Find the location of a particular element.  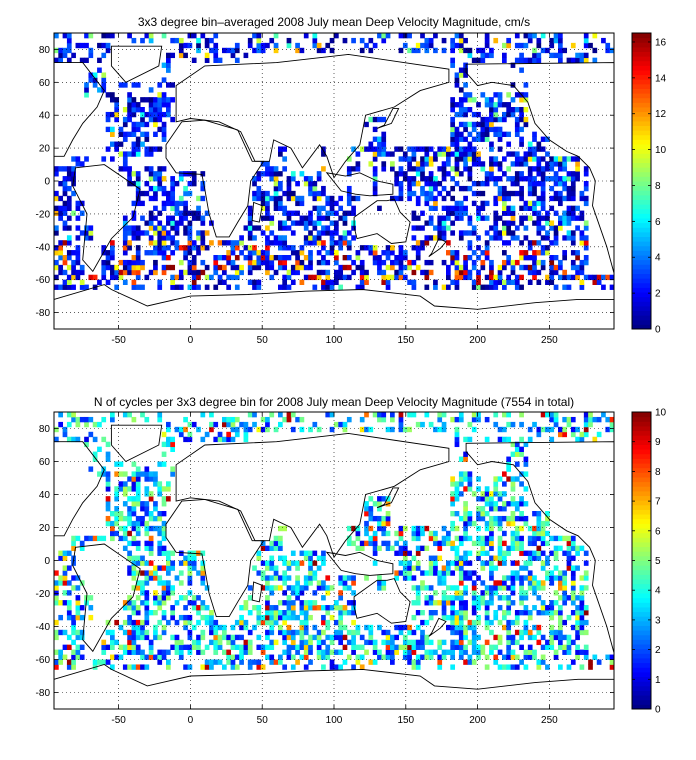

x-tick-label: 150 is located at coordinates (405, 340).